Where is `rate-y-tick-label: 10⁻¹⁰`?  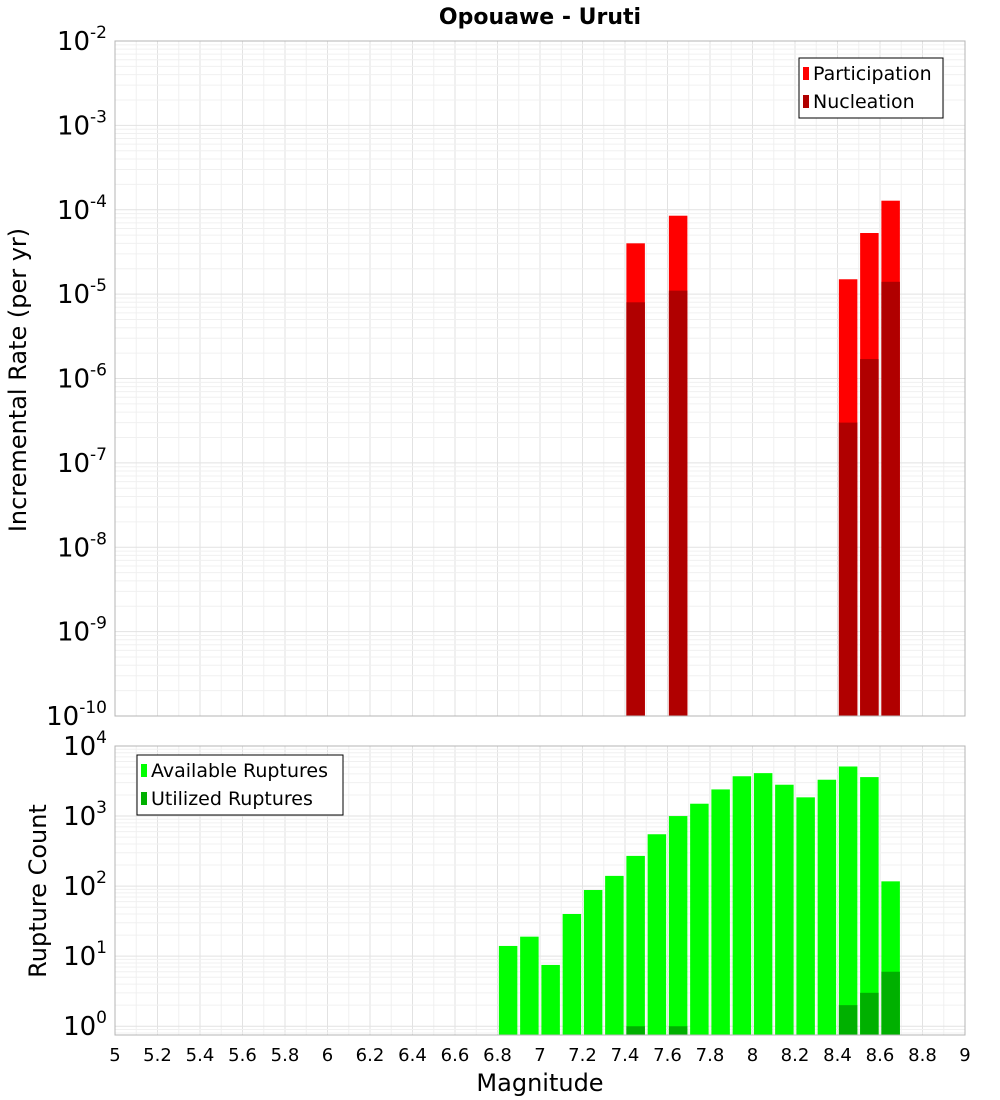 rate-y-tick-label: 10⁻¹⁰ is located at coordinates (76, 715).